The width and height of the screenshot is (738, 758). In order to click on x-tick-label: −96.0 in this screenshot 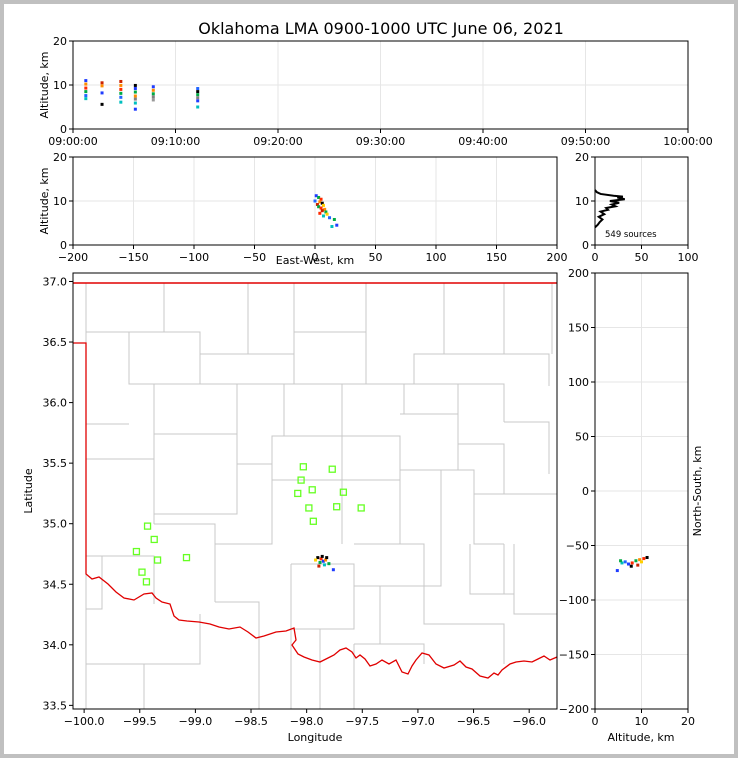, I will do `click(529, 721)`.